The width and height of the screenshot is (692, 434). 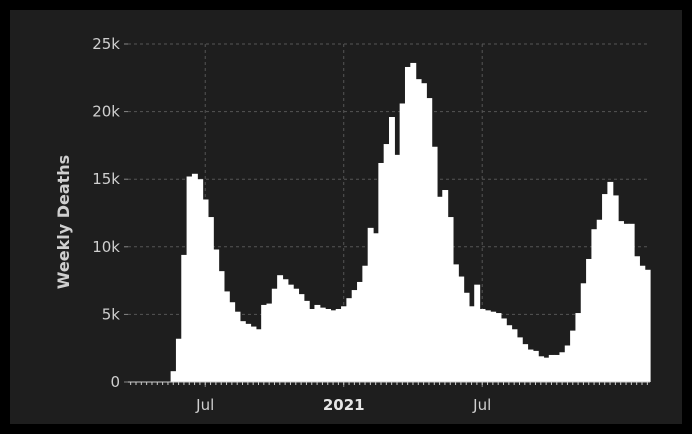 What do you see at coordinates (115, 382) in the screenshot?
I see `y-tick-label: 0` at bounding box center [115, 382].